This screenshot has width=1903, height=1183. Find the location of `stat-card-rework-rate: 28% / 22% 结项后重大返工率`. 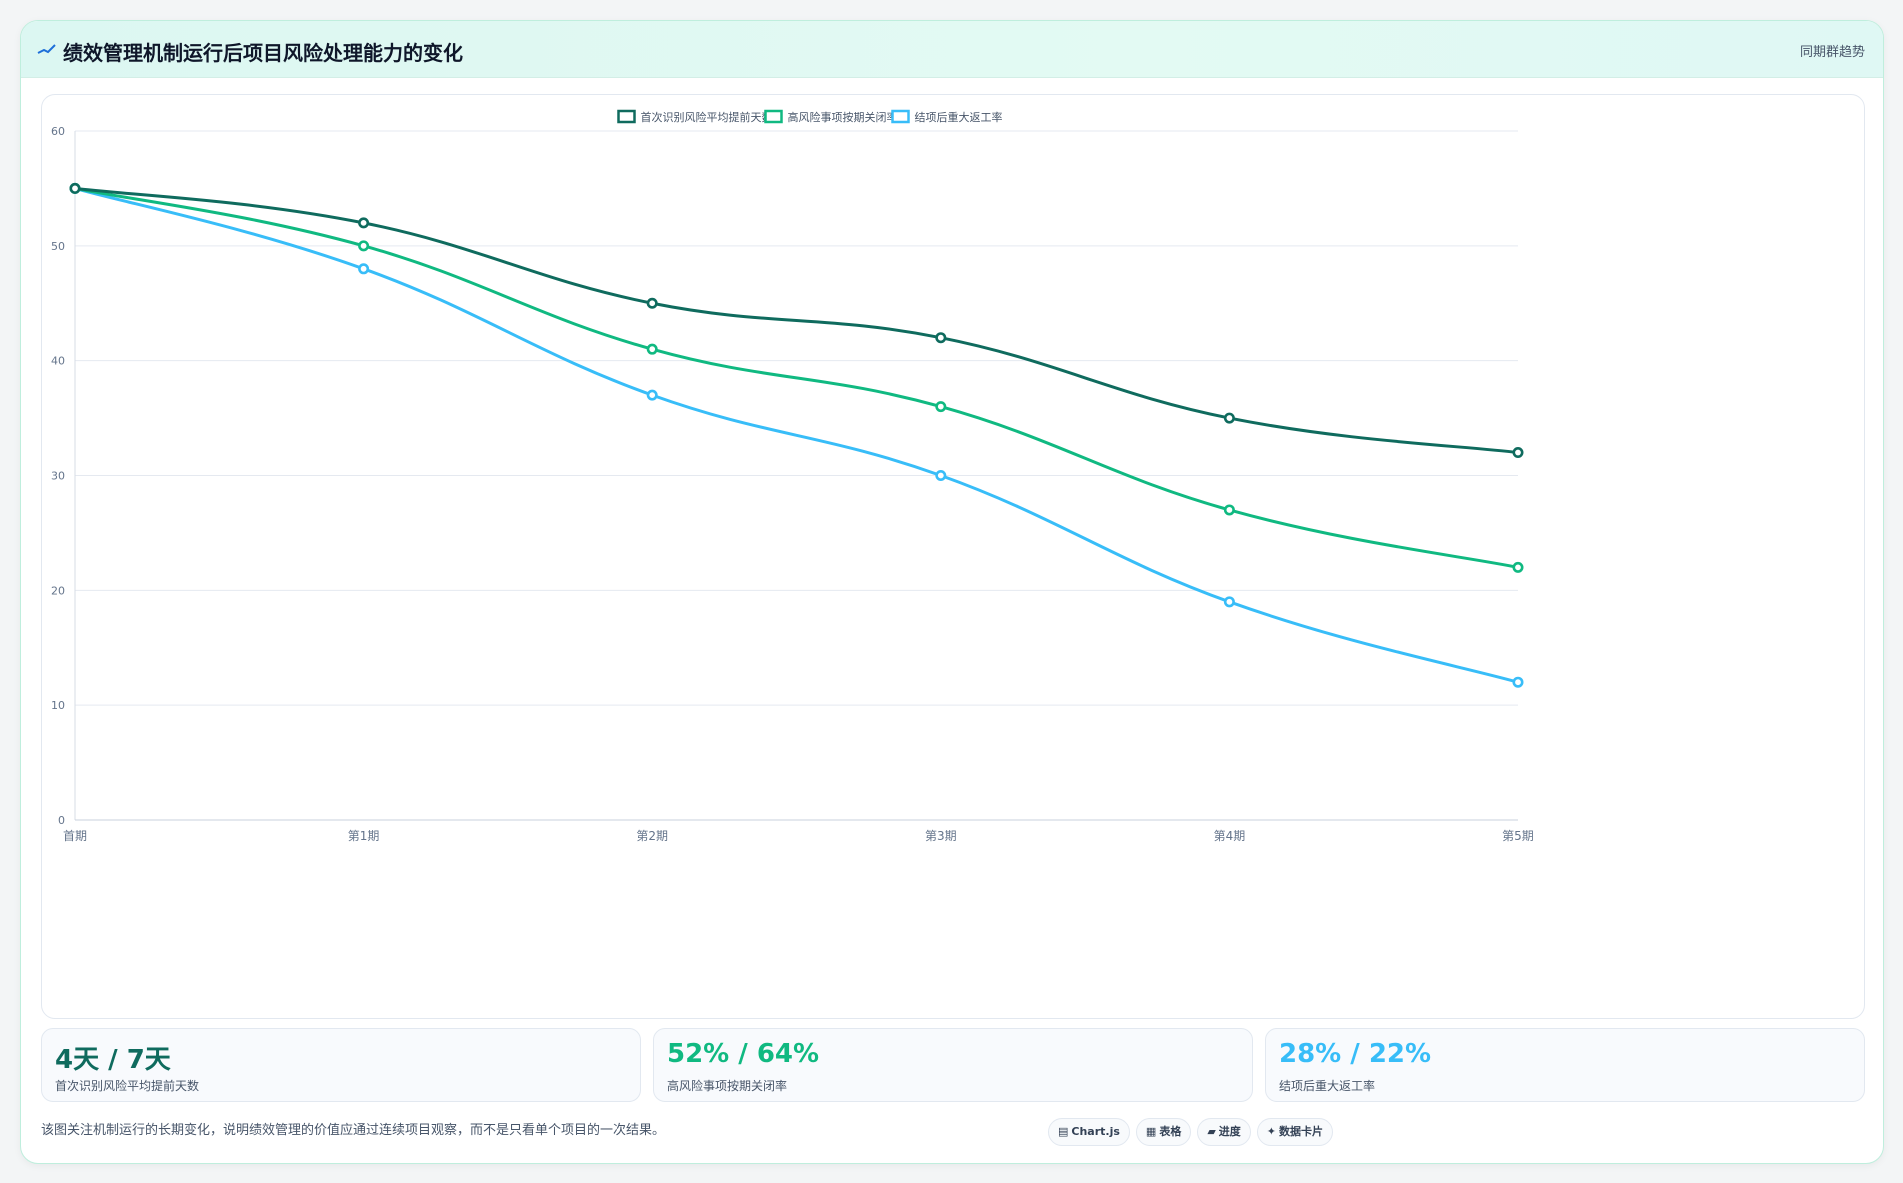

stat-card-rework-rate: 28% / 22% 结项后重大返工率 is located at coordinates (1565, 1065).